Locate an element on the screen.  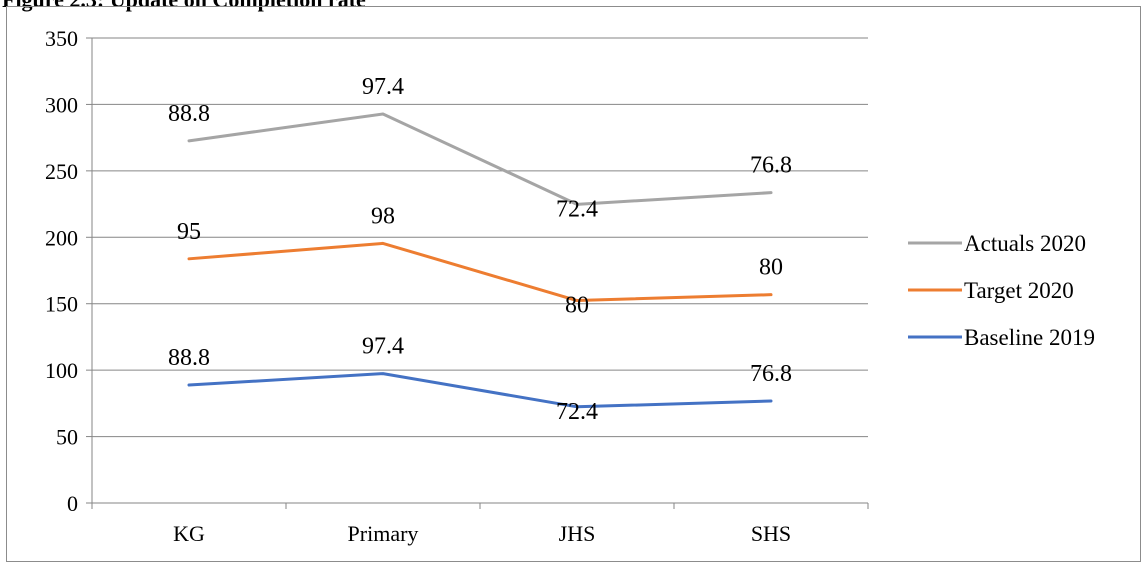
x-tick-label-primary: Primary is located at coordinates (383, 533).